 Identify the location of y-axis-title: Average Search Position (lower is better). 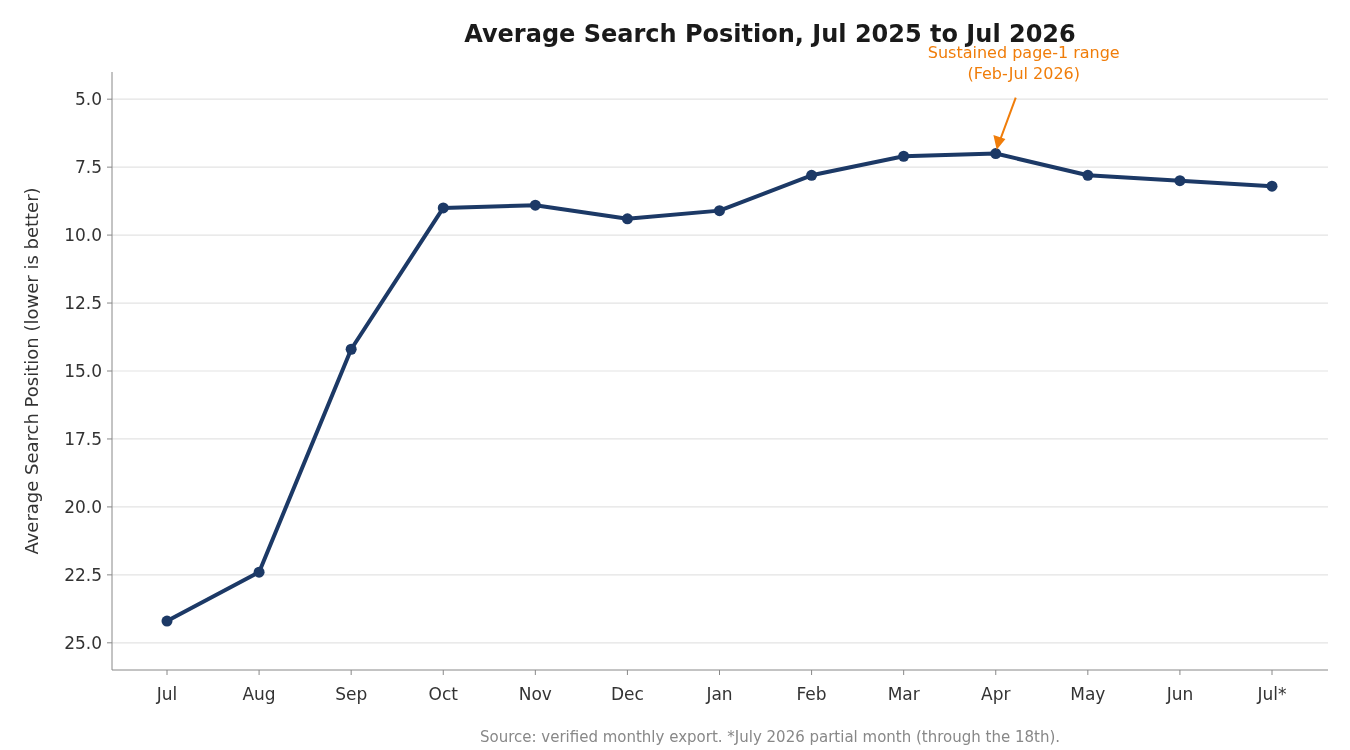
(31, 371).